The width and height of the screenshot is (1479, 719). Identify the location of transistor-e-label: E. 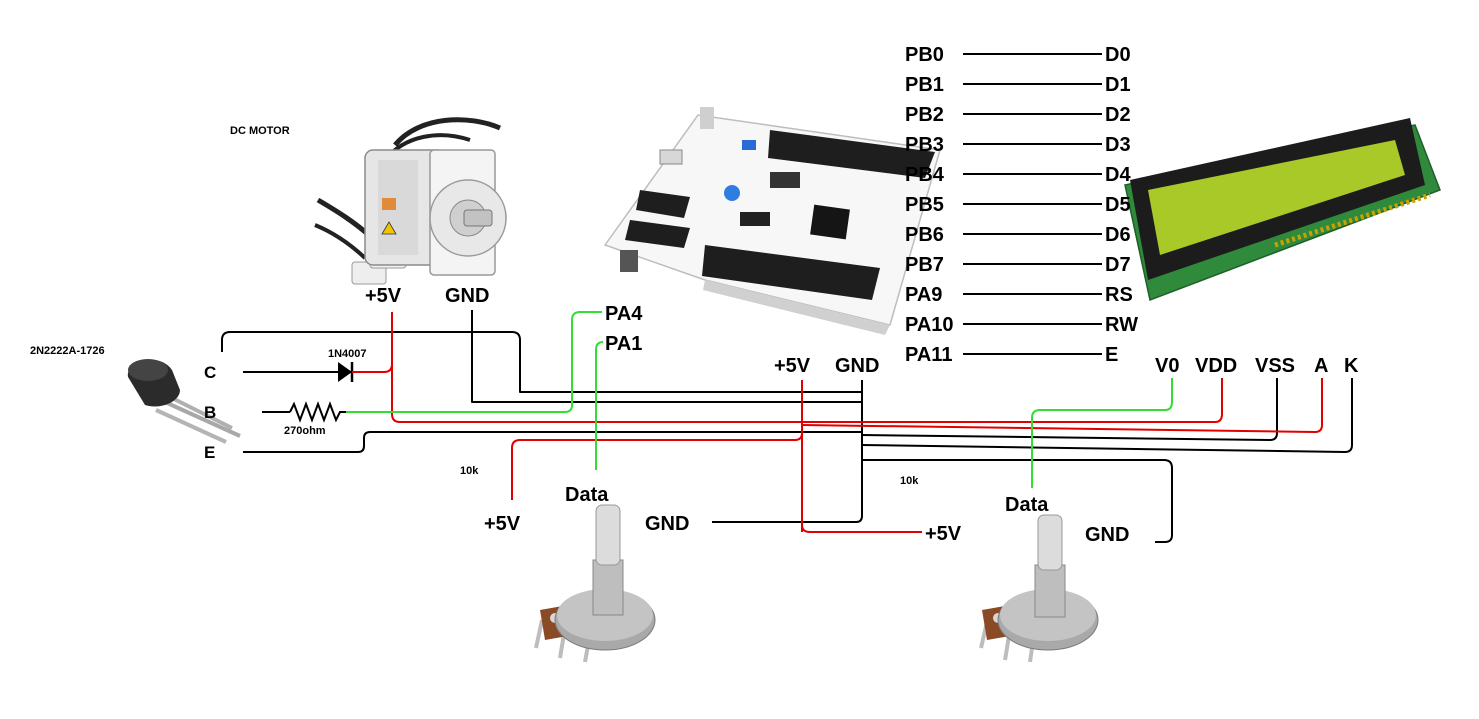
(209, 452).